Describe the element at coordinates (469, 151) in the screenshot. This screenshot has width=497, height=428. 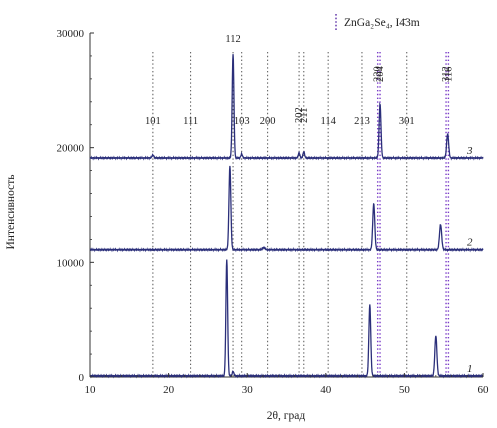
I see `trace-label-3: 3` at that location.